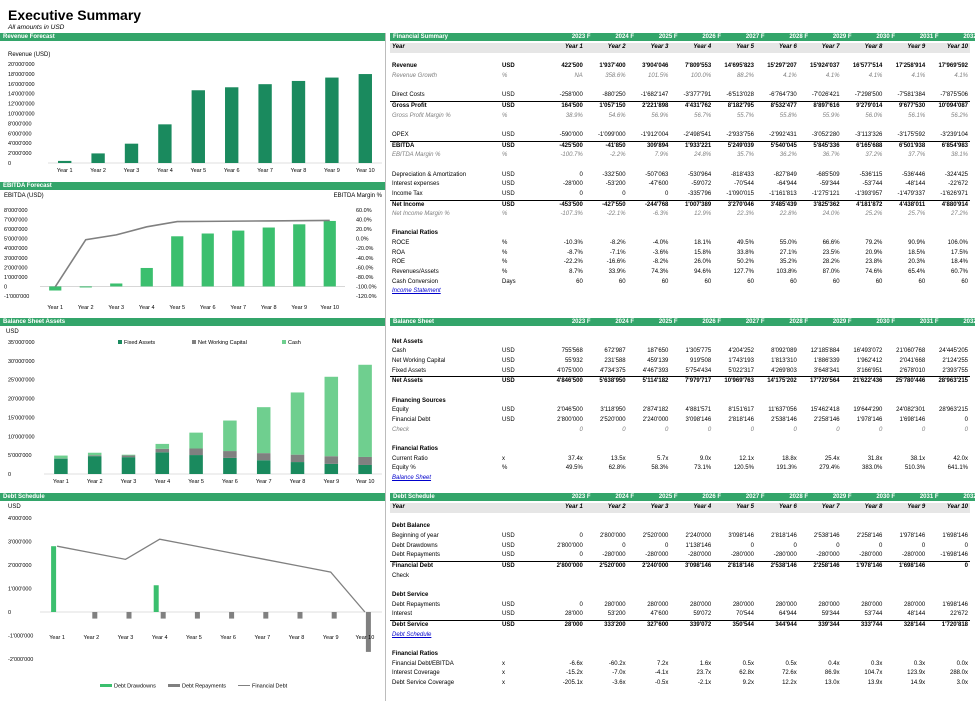 The height and width of the screenshot is (701, 975). I want to click on year-header: 2030 F, so click(885, 37).